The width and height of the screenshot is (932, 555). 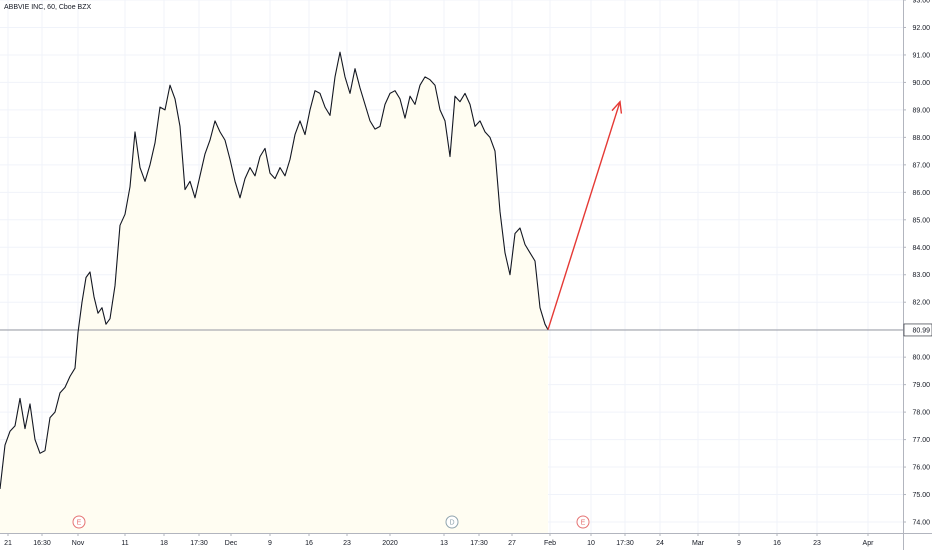 What do you see at coordinates (921, 440) in the screenshot?
I see `y-tick-label: 77.00` at bounding box center [921, 440].